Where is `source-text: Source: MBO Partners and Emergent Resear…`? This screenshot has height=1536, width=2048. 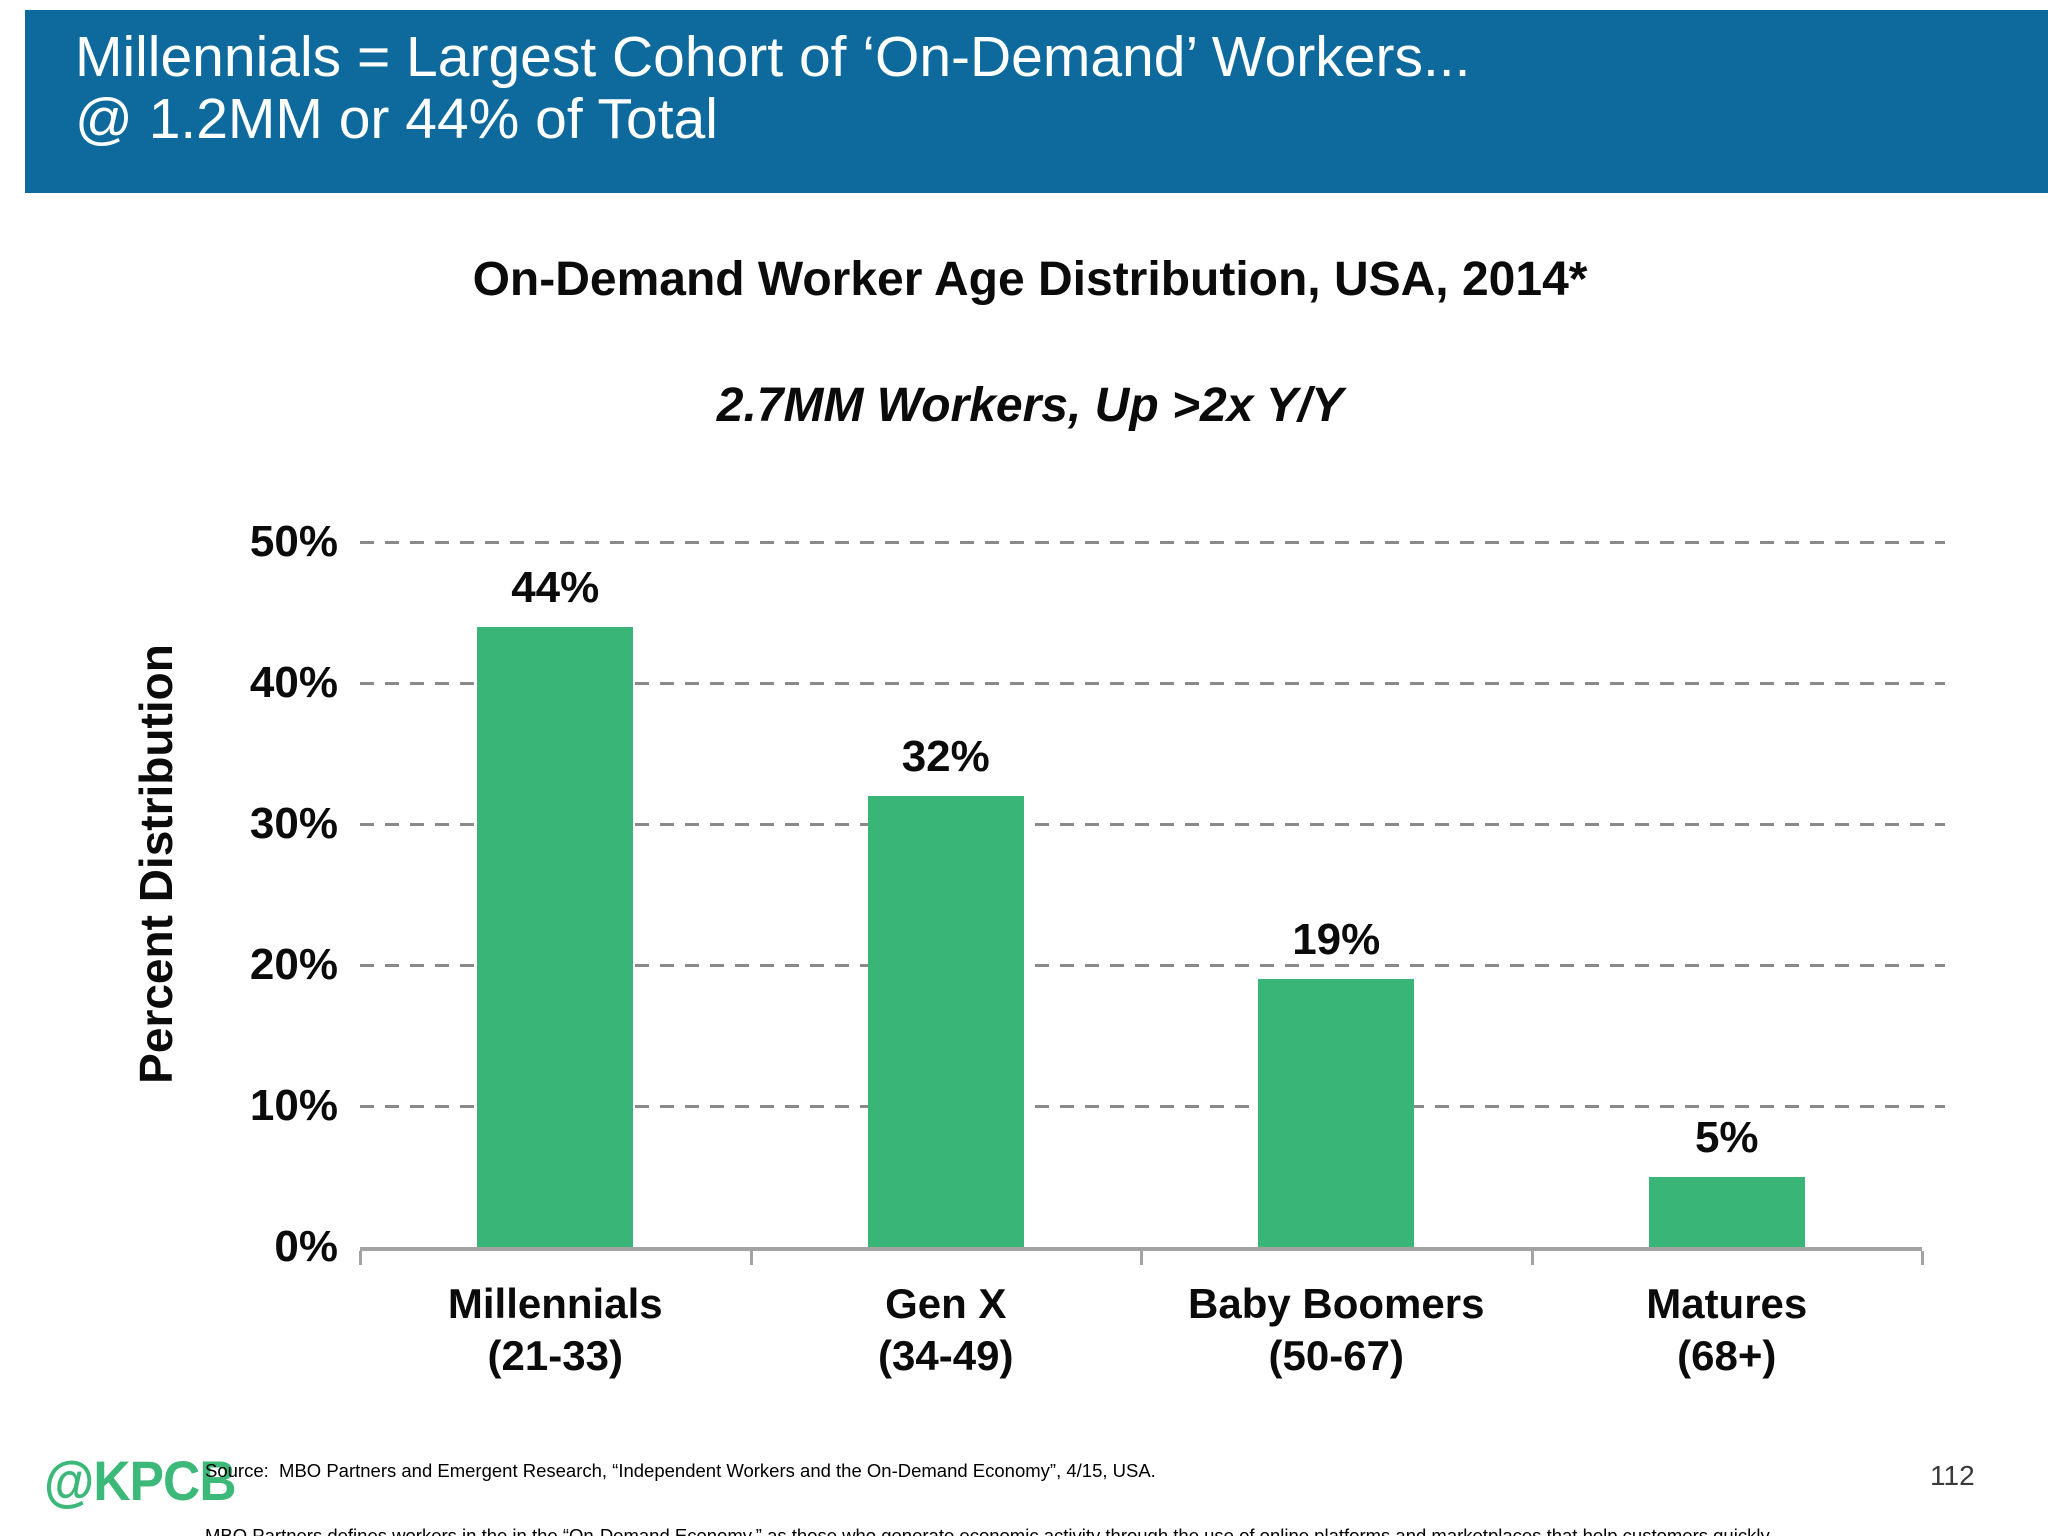
source-text: Source: MBO Partners and Emergent Resear… is located at coordinates (1055, 1476).